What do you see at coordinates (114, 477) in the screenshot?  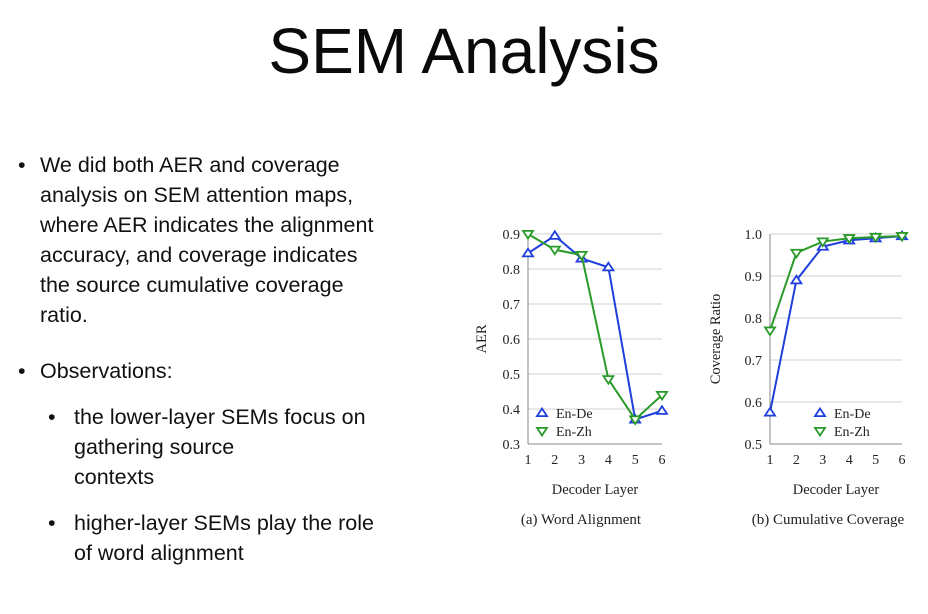 I see `sub-bullet-line: contexts` at bounding box center [114, 477].